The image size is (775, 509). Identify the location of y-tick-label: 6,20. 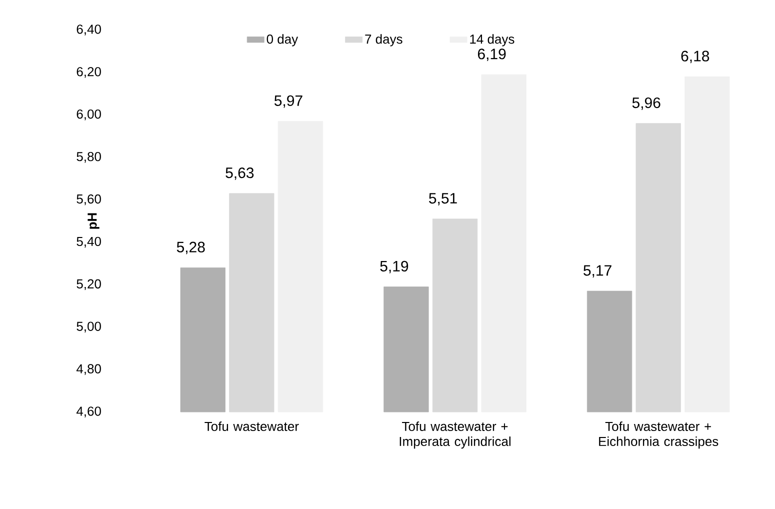
(88, 72).